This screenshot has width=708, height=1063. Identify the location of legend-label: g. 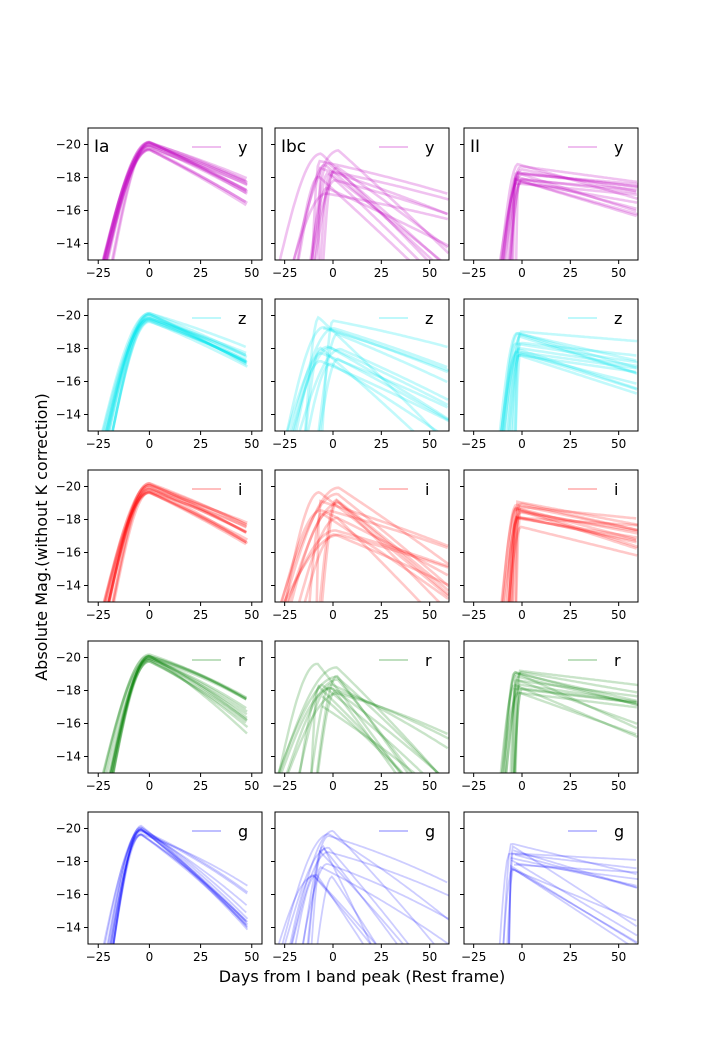
(243, 831).